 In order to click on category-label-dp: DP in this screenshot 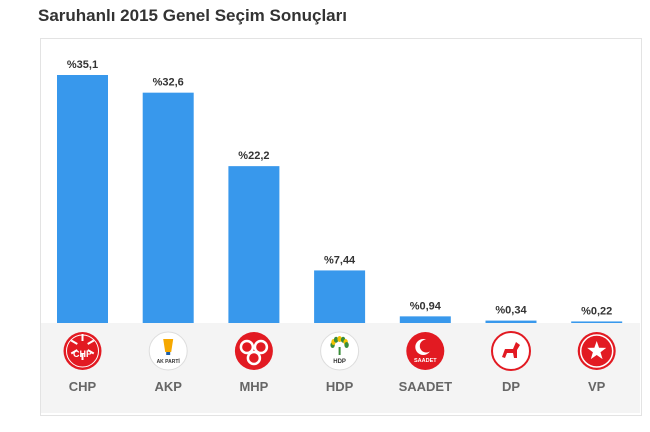, I will do `click(511, 386)`.